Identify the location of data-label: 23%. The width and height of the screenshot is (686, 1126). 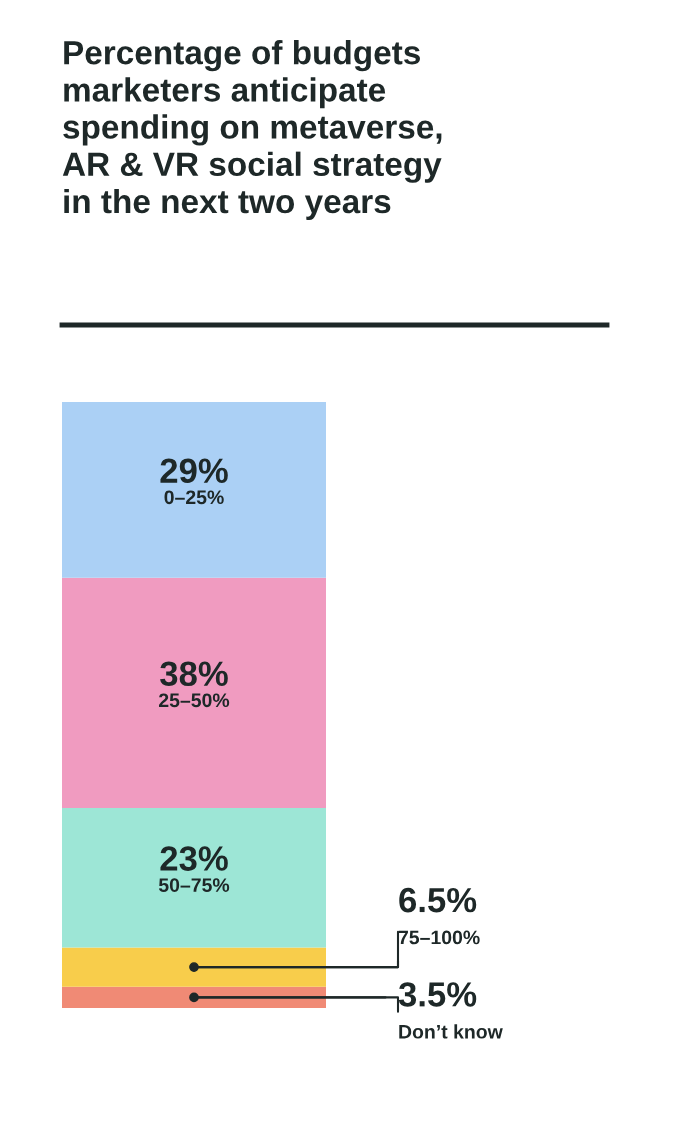
(194, 858).